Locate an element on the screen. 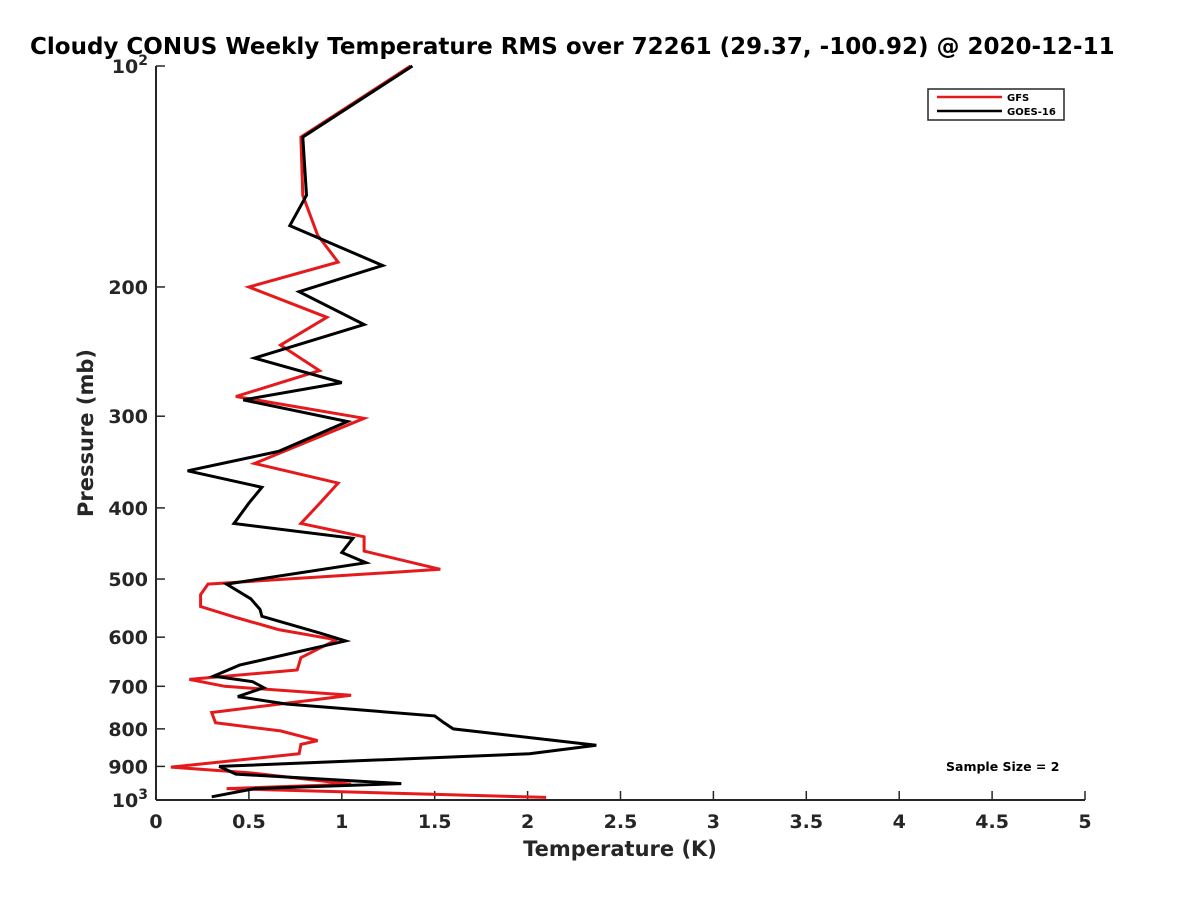 This screenshot has height=900, width=1200. y-tick-label: 200 is located at coordinates (128, 288).